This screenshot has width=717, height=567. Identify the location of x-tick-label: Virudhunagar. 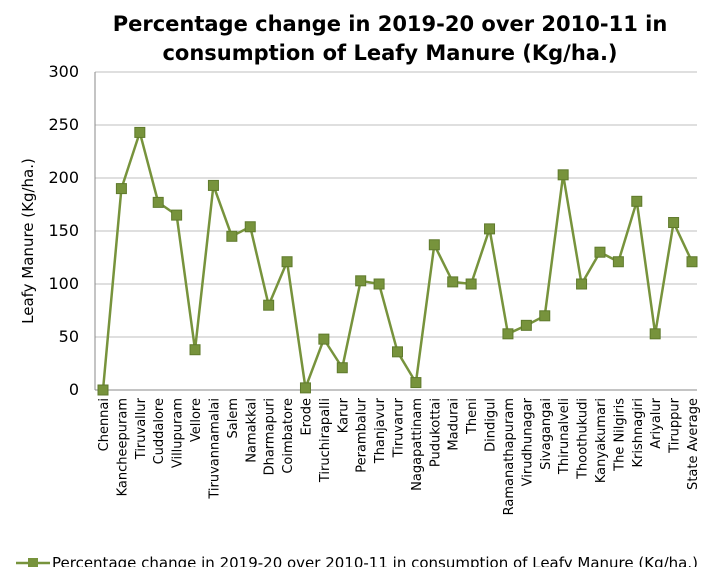
(527, 441).